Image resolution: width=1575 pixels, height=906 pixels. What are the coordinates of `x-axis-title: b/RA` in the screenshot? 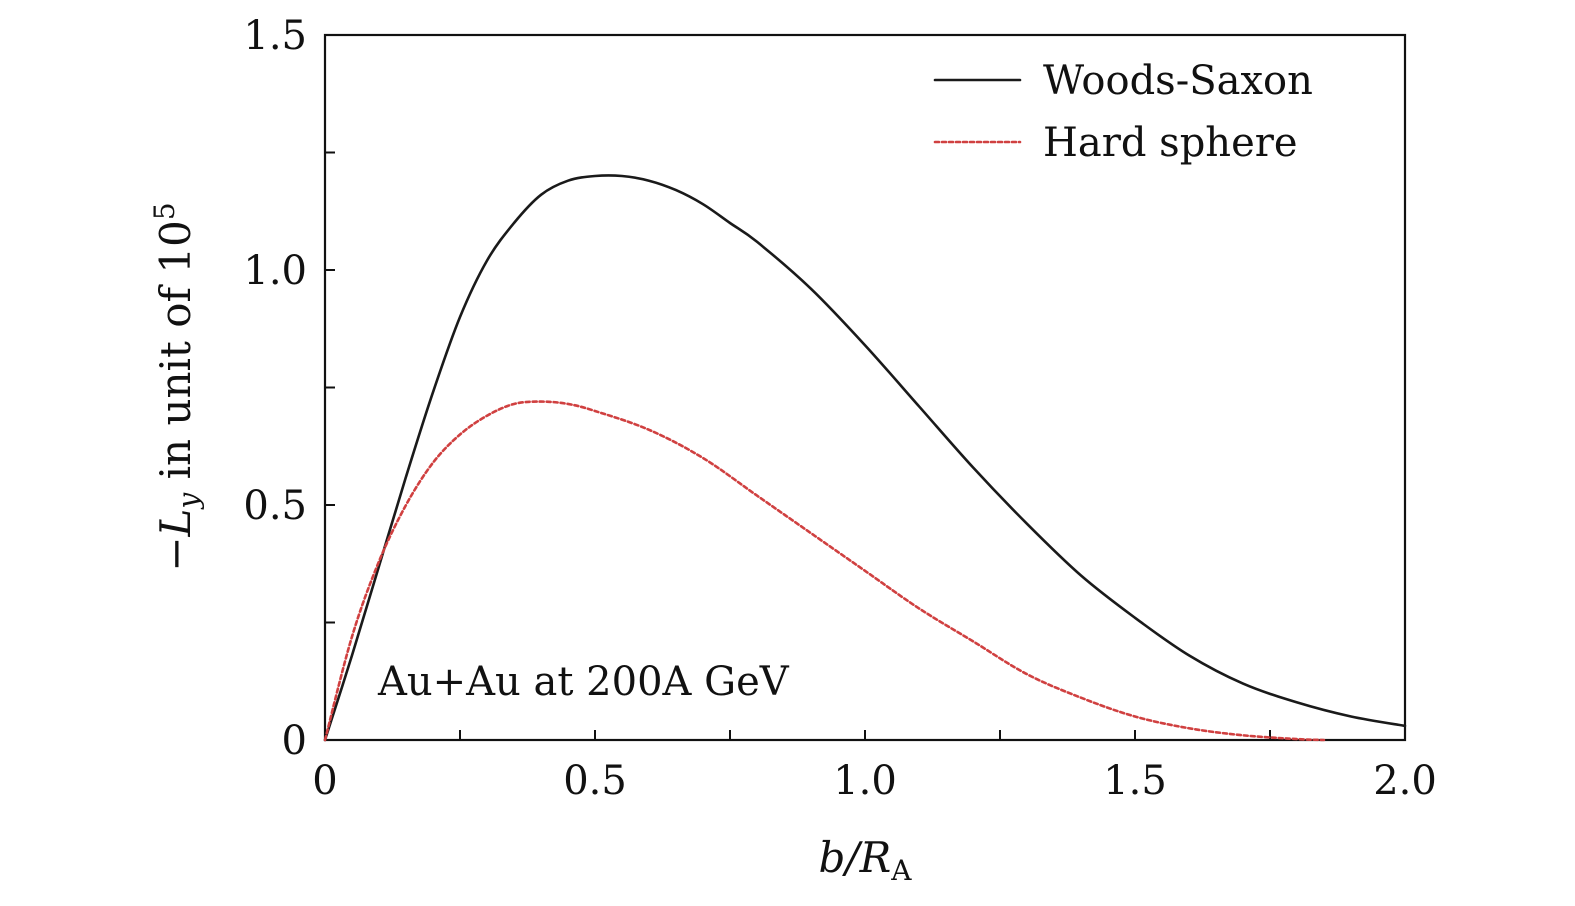 It's located at (866, 860).